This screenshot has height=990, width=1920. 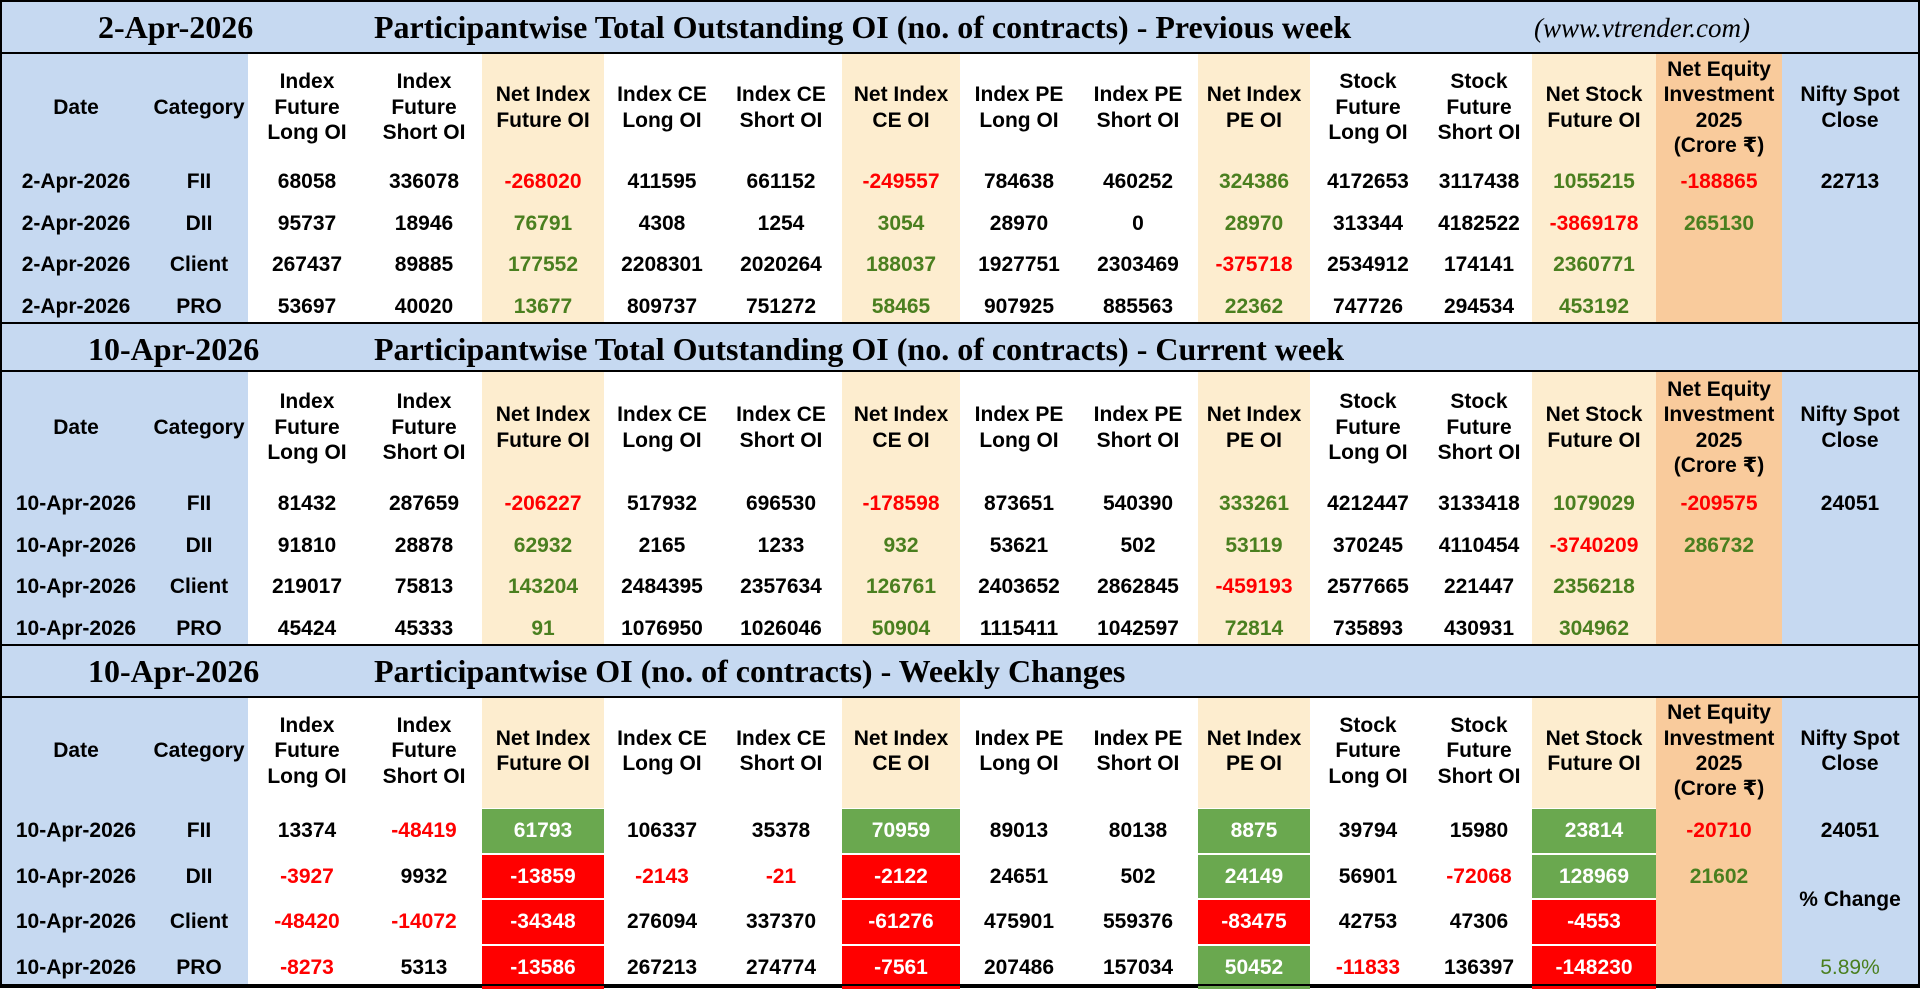 What do you see at coordinates (199, 427) in the screenshot?
I see `column-header: Category` at bounding box center [199, 427].